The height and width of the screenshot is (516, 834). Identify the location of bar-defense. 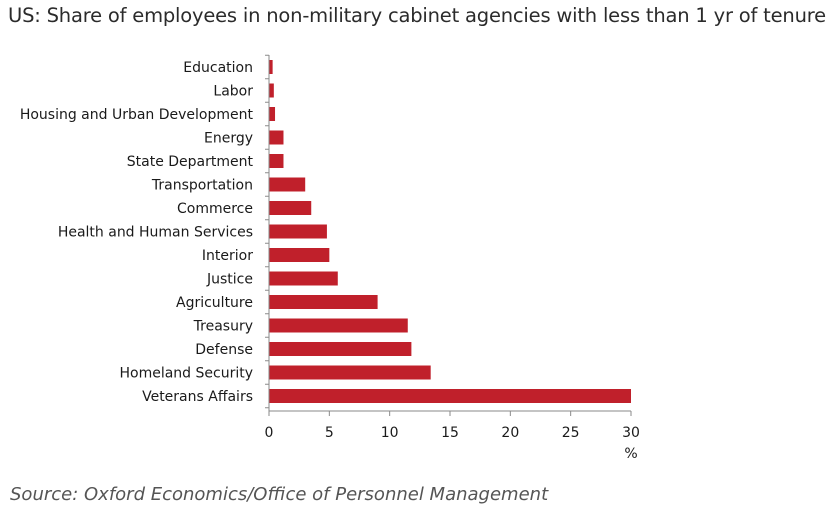
(340, 349).